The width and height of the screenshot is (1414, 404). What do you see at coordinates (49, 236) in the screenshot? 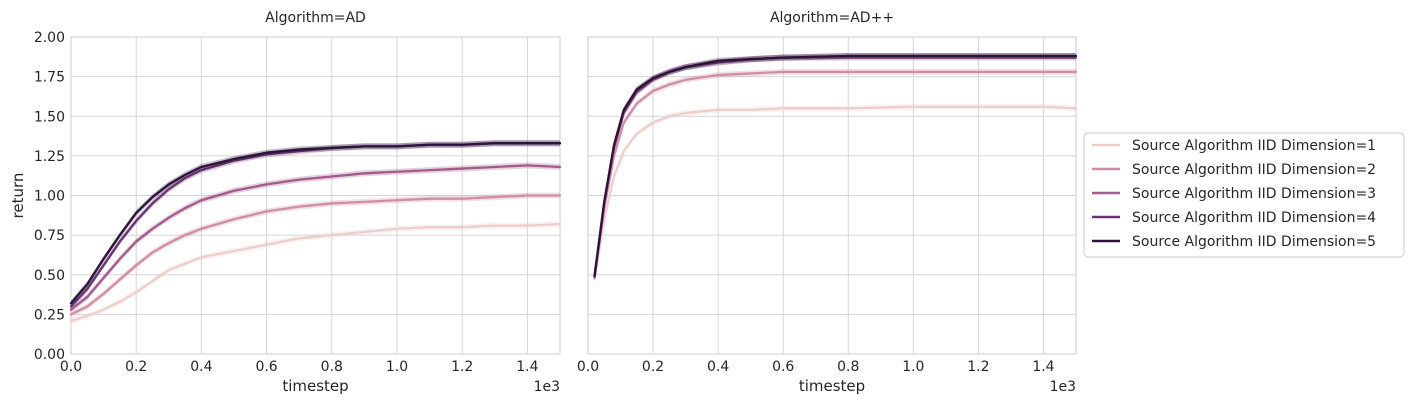
I see `y-tick-label: 0.75` at bounding box center [49, 236].